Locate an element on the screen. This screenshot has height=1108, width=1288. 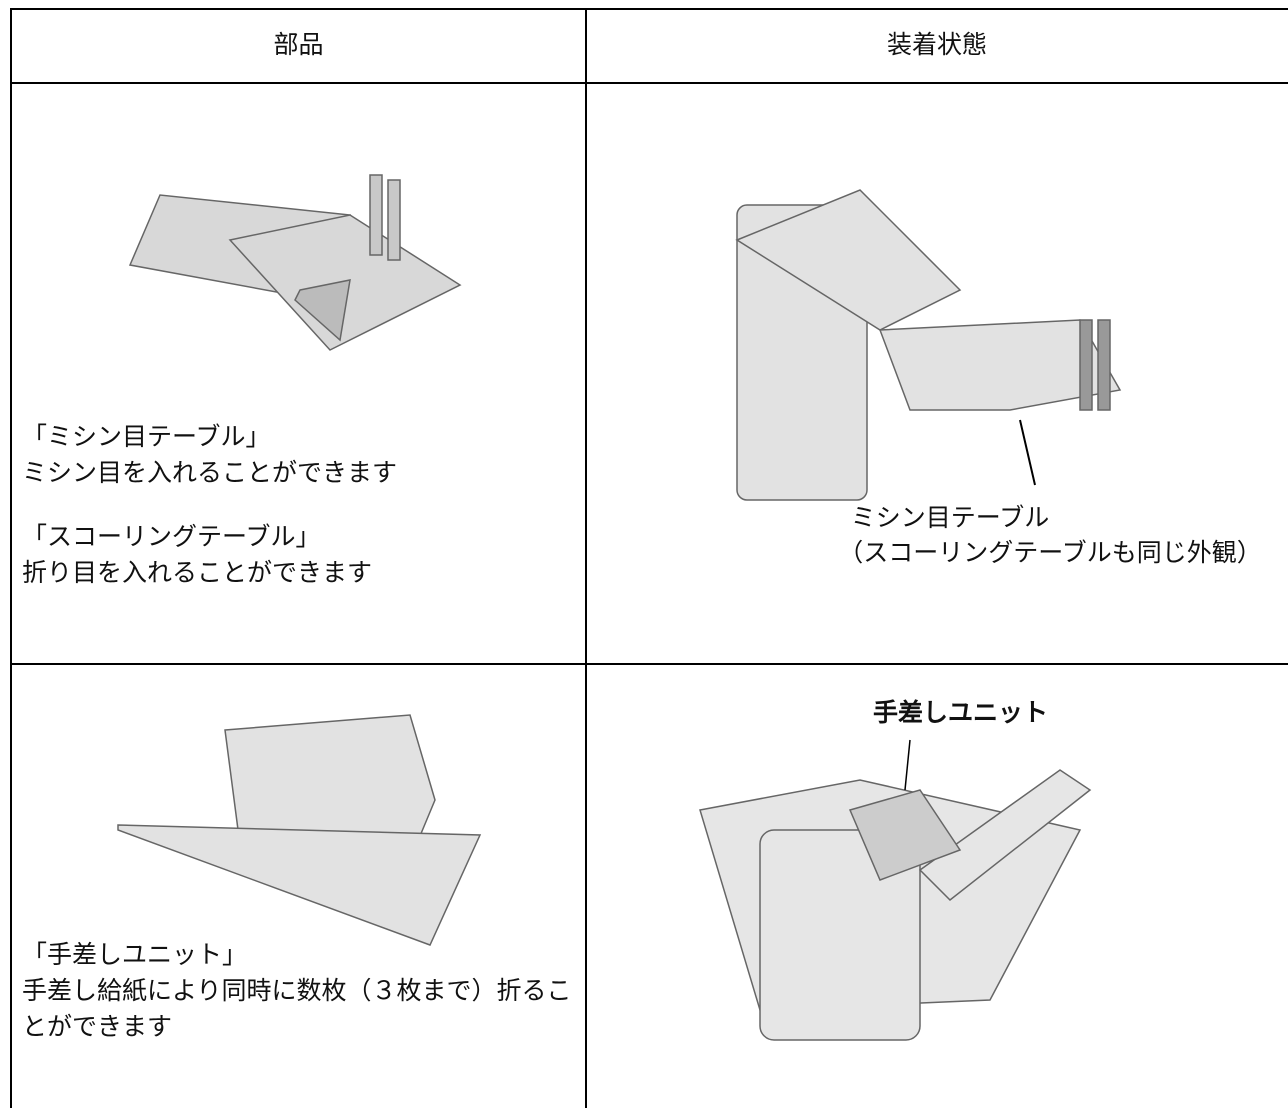
image-caption: ミシン目テーブル is located at coordinates (950, 517).